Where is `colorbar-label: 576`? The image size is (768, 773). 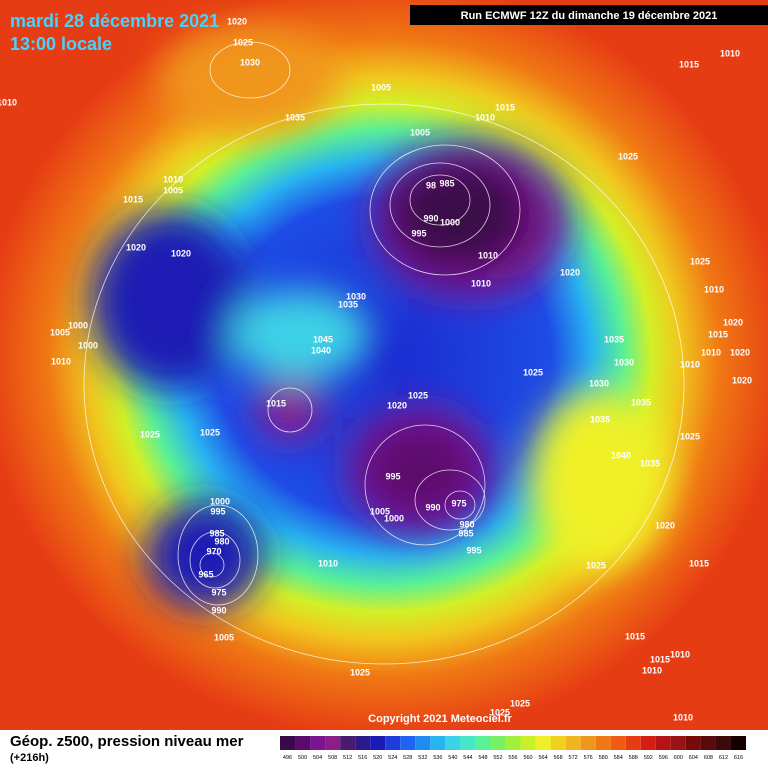 colorbar-label: 576 is located at coordinates (588, 758).